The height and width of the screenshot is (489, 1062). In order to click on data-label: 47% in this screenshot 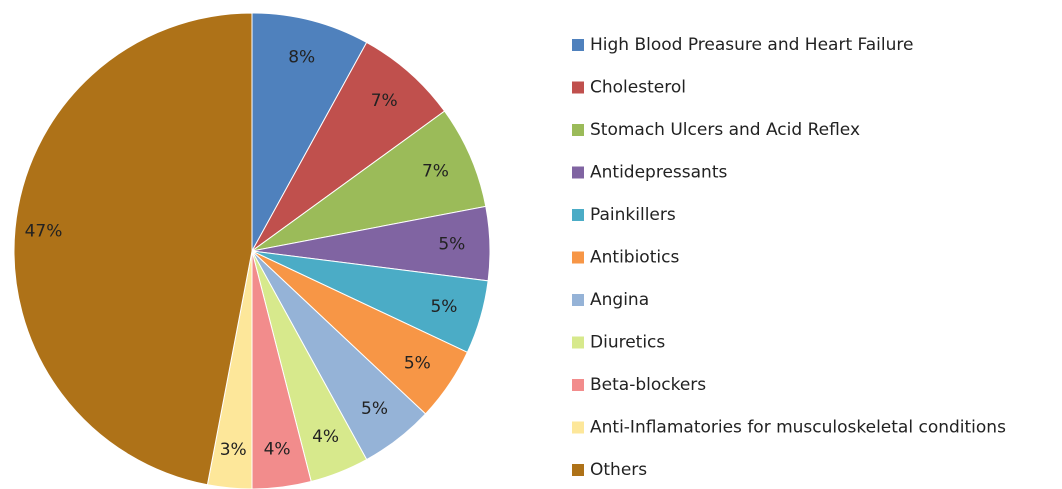, I will do `click(44, 231)`.